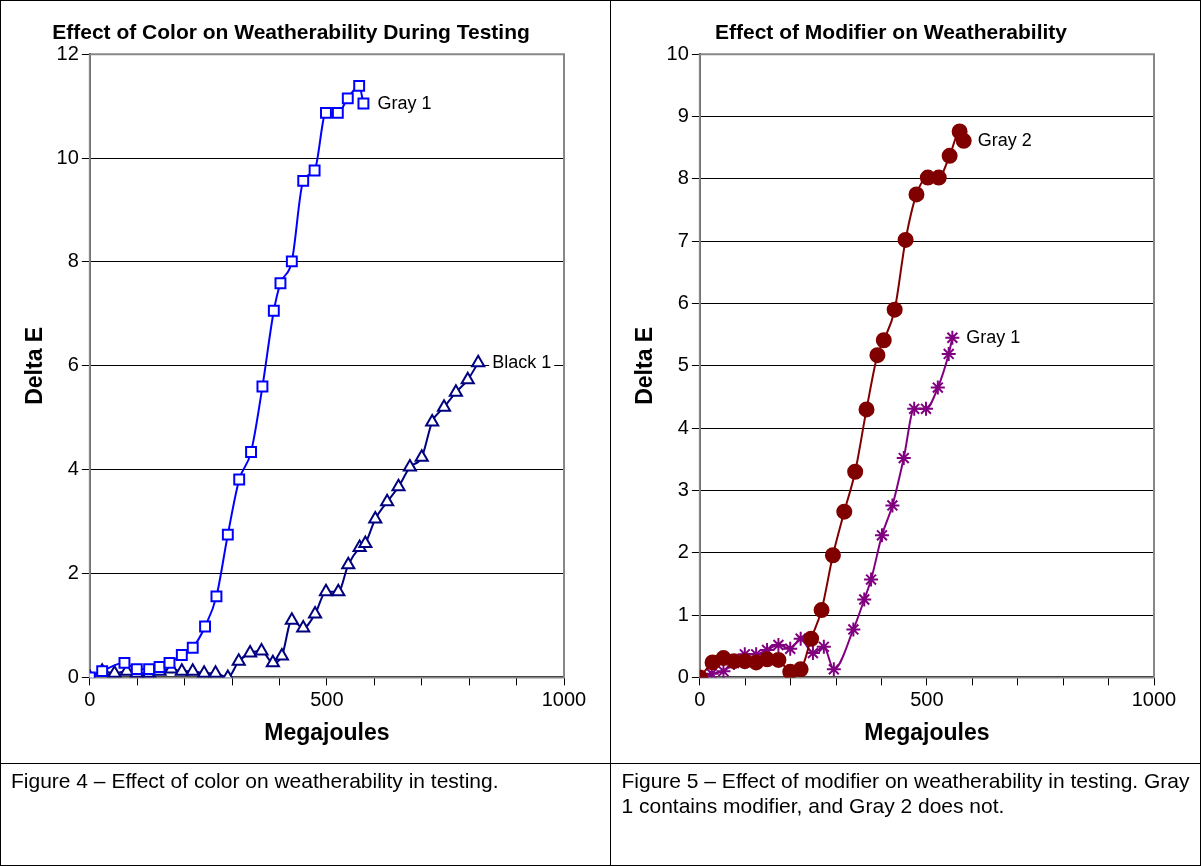 This screenshot has height=866, width=1201. I want to click on y-tick-label: 7, so click(683, 239).